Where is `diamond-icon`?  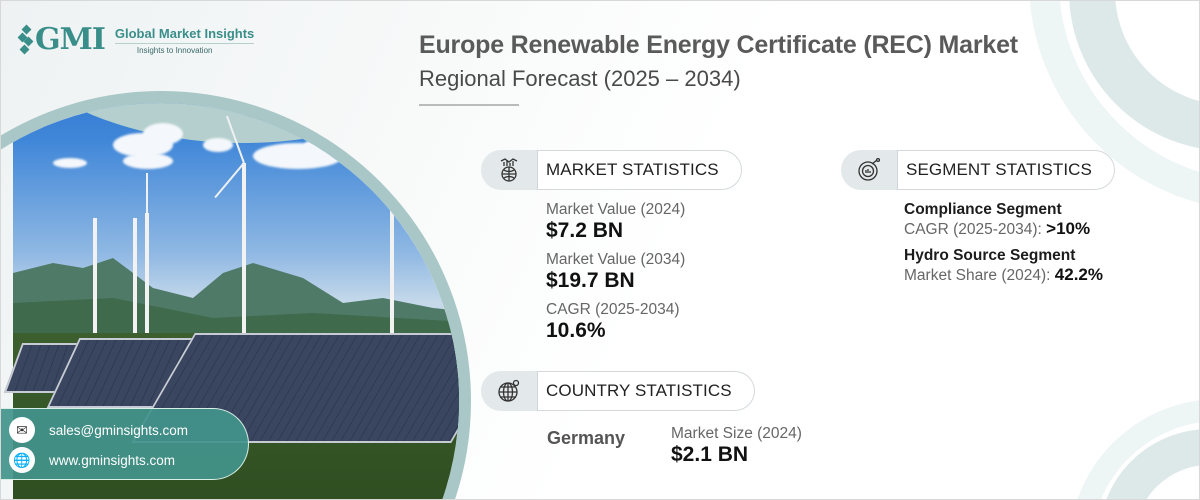
diamond-icon is located at coordinates (25, 39).